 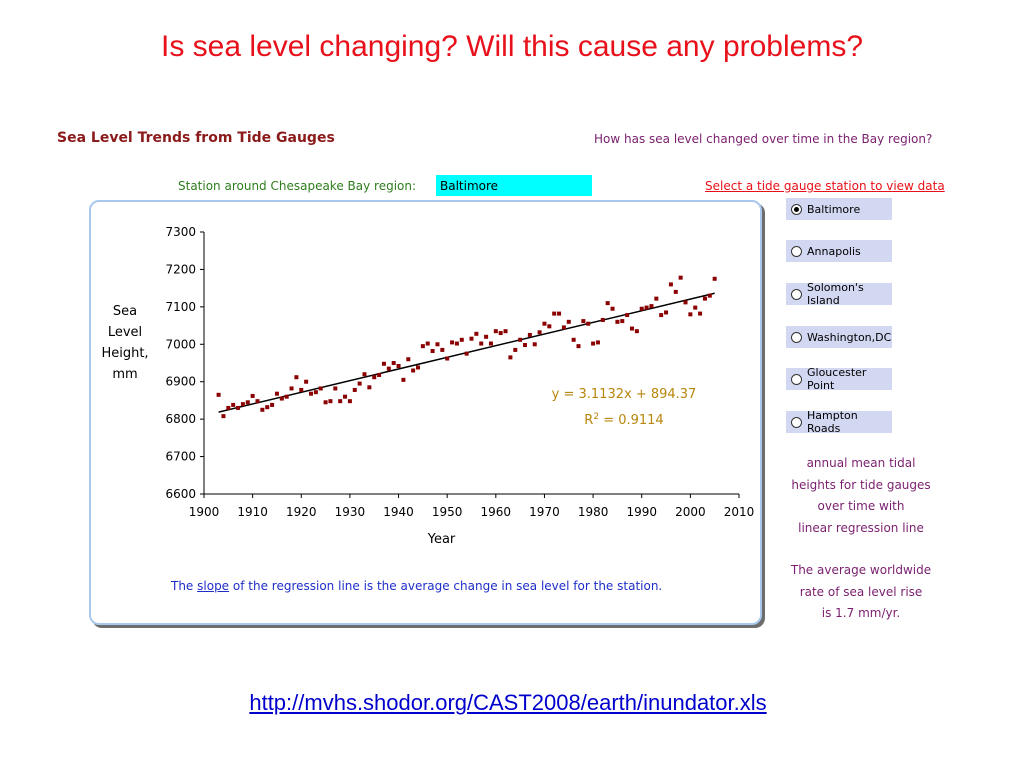 What do you see at coordinates (624, 394) in the screenshot?
I see `regression-equation: y = 3.1132x + 894.37` at bounding box center [624, 394].